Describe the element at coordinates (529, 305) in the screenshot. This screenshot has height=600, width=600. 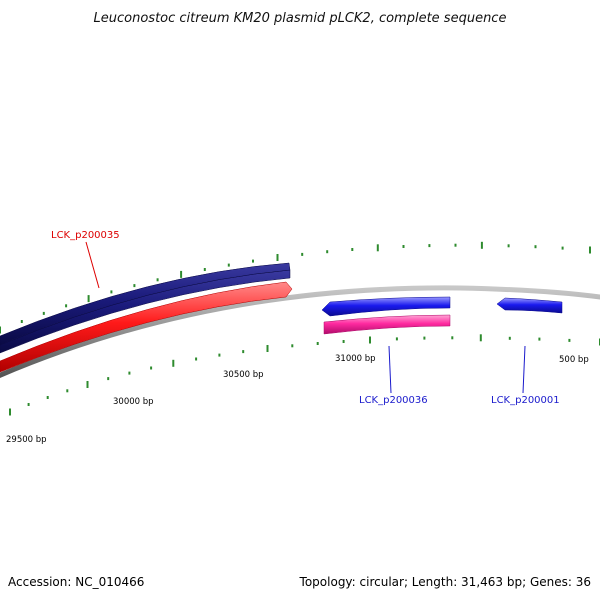
I see `gene-lck-p200001` at that location.